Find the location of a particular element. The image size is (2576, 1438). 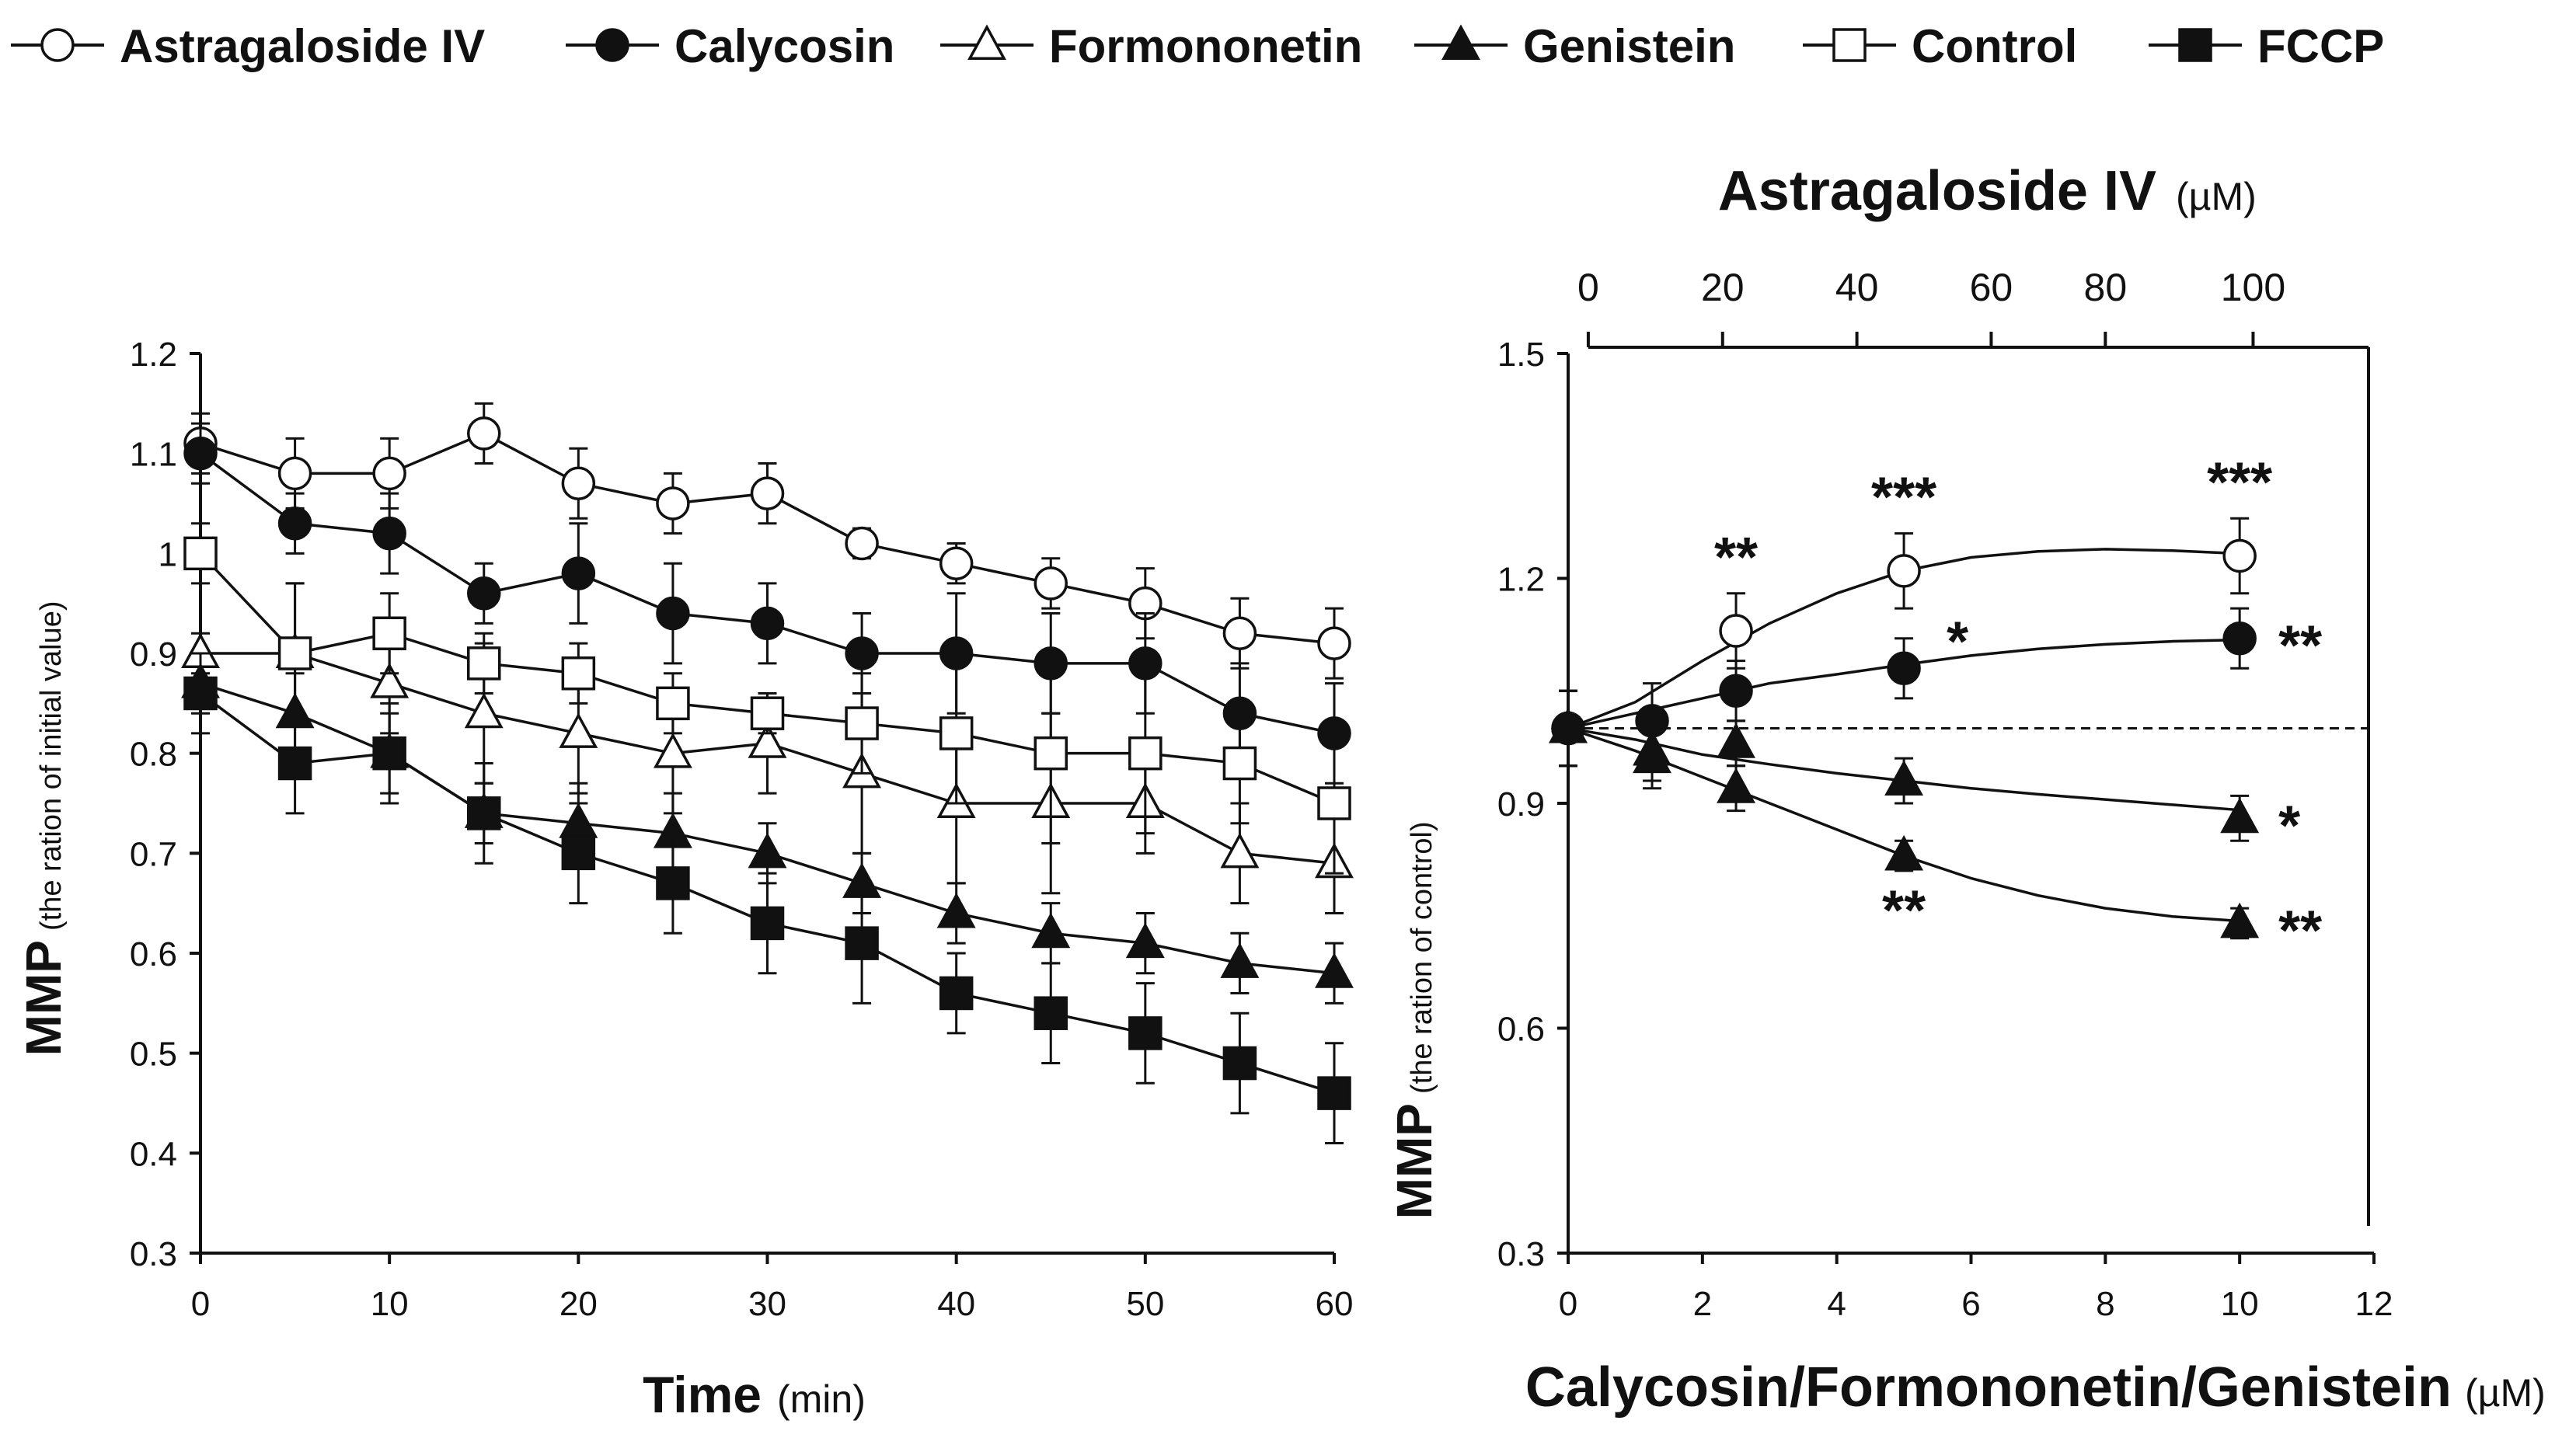

left-x-tick-label: 50 is located at coordinates (1145, 1304).